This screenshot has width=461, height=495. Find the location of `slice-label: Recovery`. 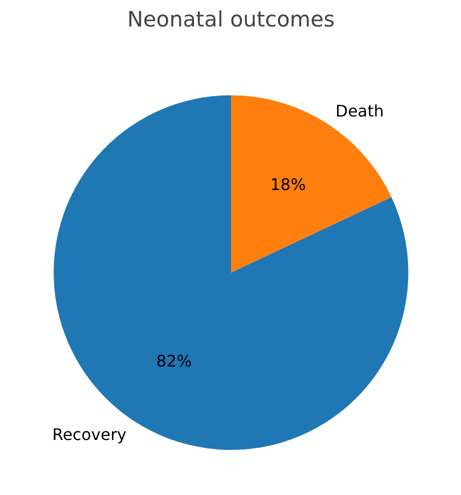

slice-label: Recovery is located at coordinates (89, 434).